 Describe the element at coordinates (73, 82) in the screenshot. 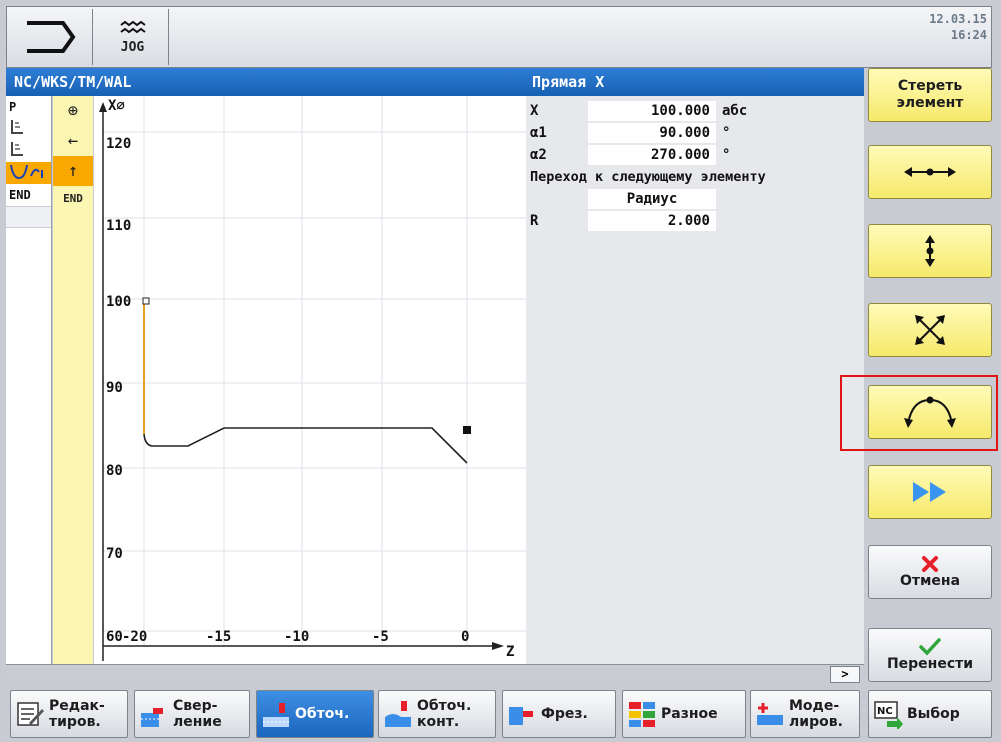

I see `program-path: NC/WKS/TM/WAL` at that location.